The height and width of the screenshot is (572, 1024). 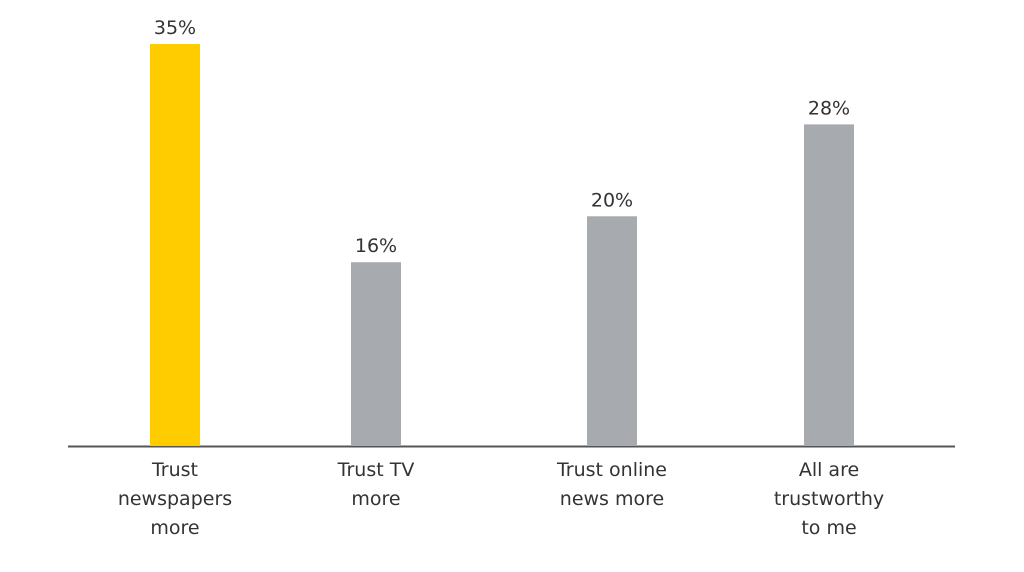 What do you see at coordinates (612, 200) in the screenshot?
I see `value-label: 20%` at bounding box center [612, 200].